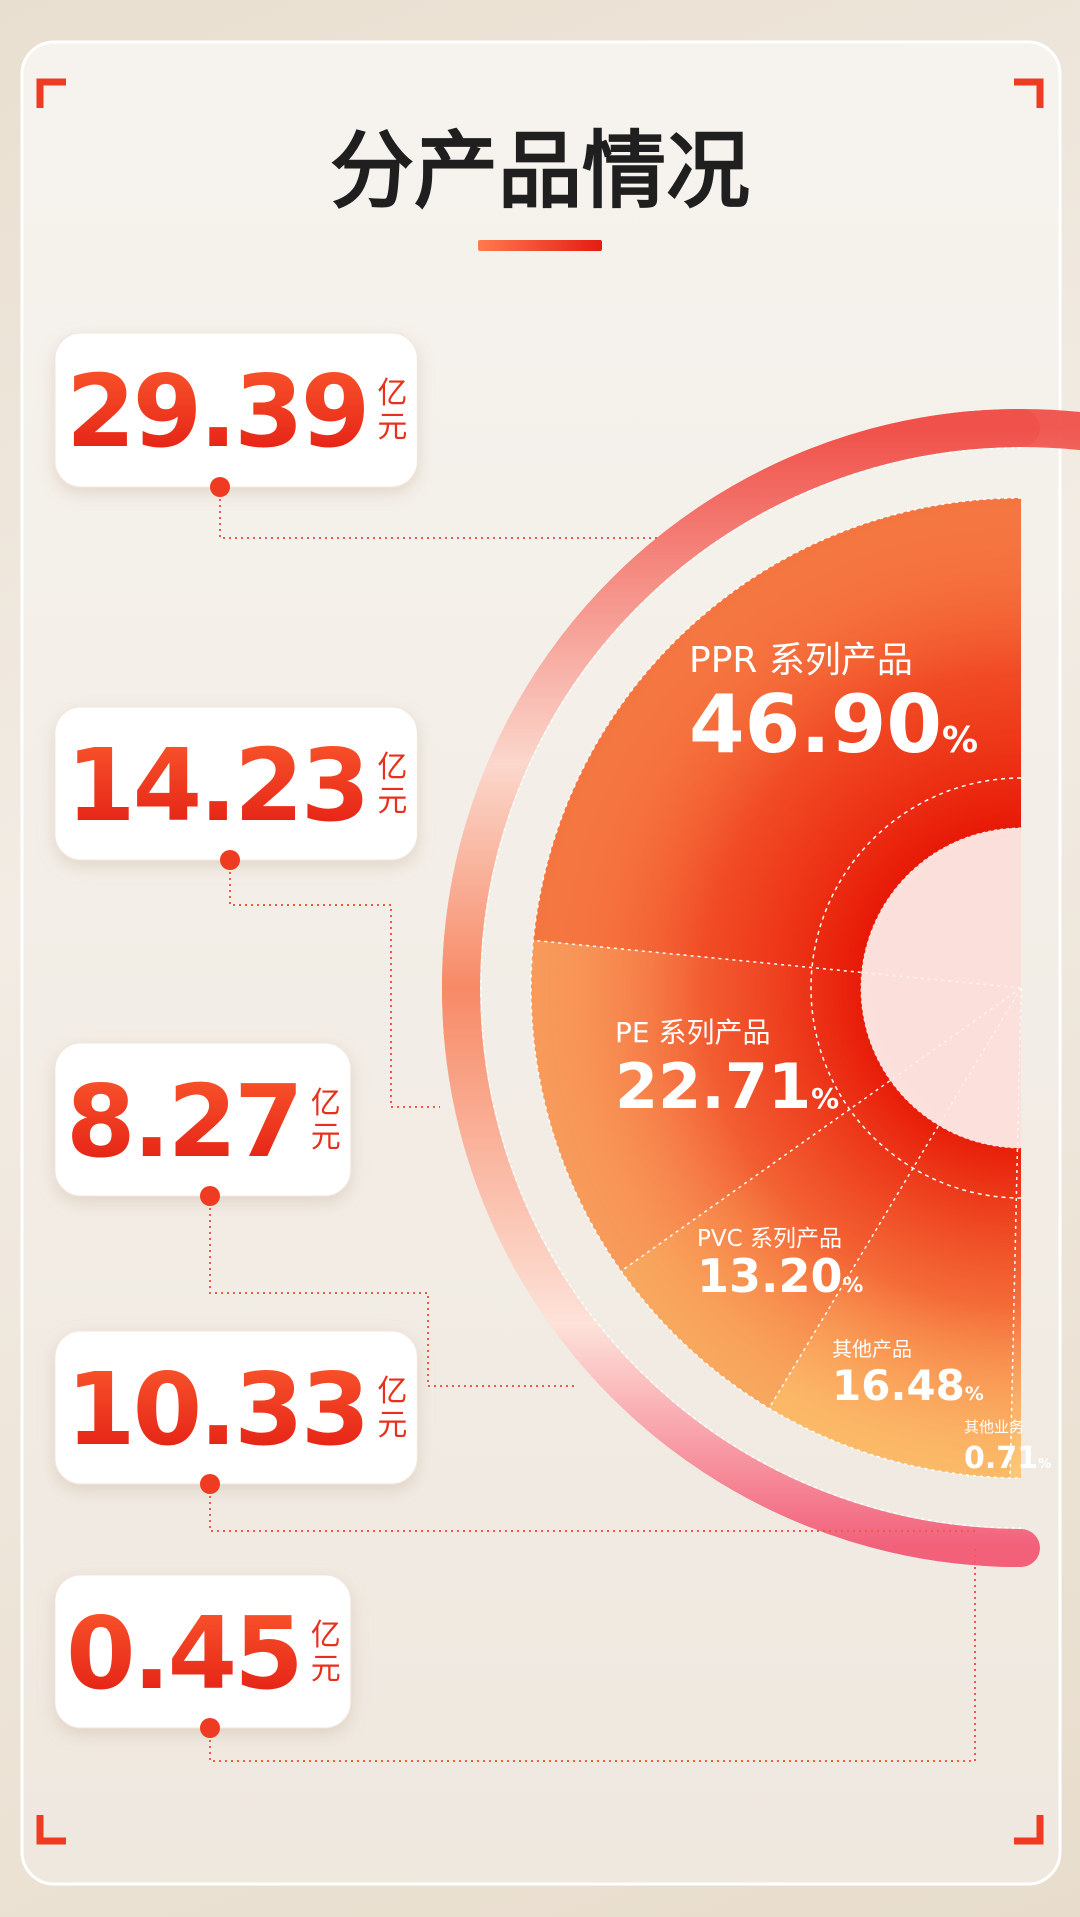 This screenshot has width=1080, height=1917. Describe the element at coordinates (872, 1349) in the screenshot. I see `slice-name: 其他产品` at that location.